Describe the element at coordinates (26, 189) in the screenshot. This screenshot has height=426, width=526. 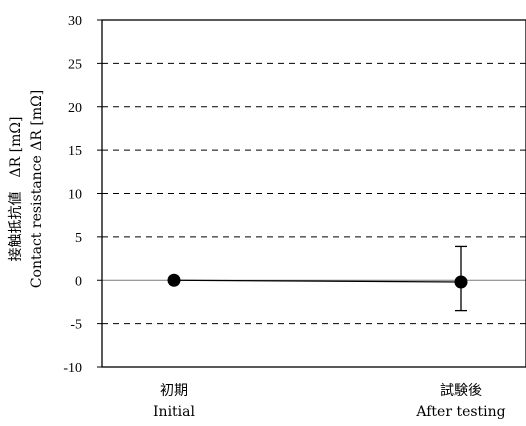
I see `y-axis-title: 接触抵抗値 ΔR [mΩ] Contact resistance ΔR [mΩ]` at that location.